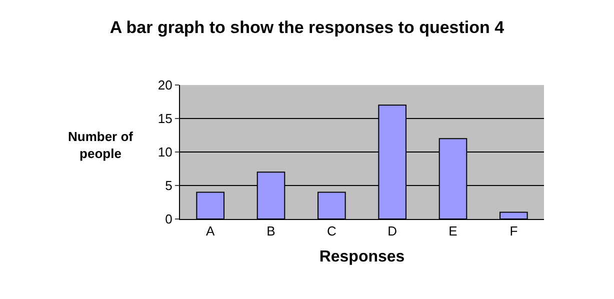 This screenshot has width=614, height=299. I want to click on y-tick-label: 5, so click(168, 186).